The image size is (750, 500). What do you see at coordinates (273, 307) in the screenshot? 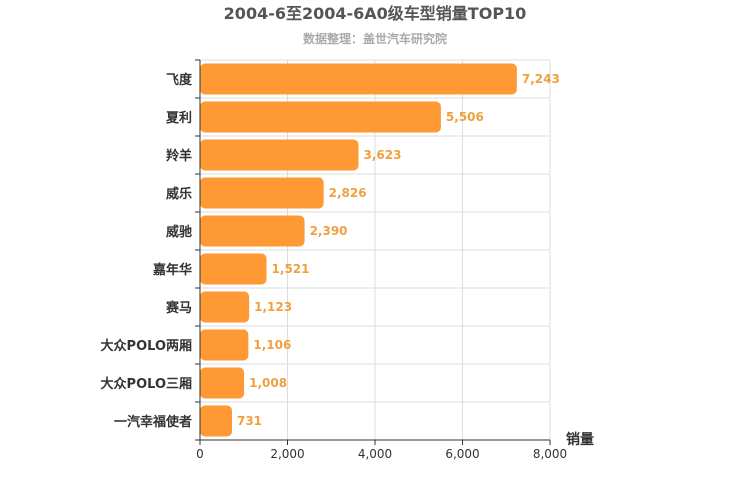
I see `data-label: 1,123` at bounding box center [273, 307].